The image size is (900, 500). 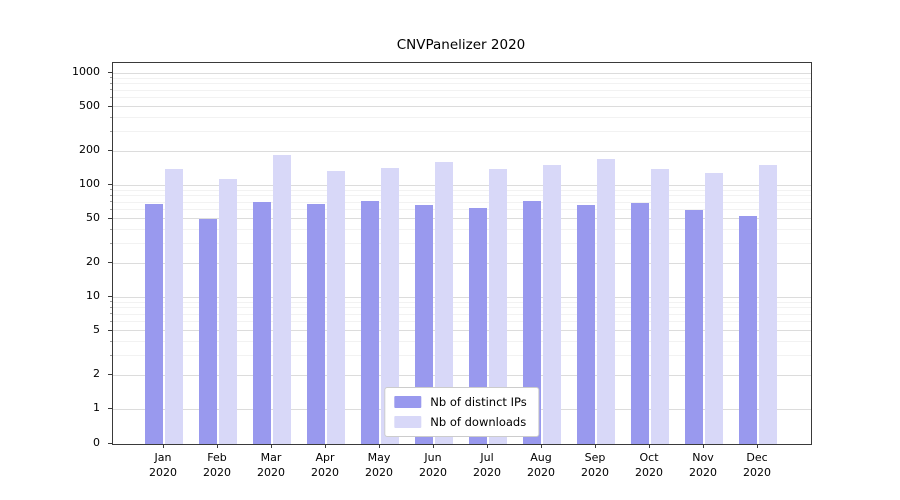 What do you see at coordinates (703, 457) in the screenshot?
I see `x-tick-label-month: Nov` at bounding box center [703, 457].